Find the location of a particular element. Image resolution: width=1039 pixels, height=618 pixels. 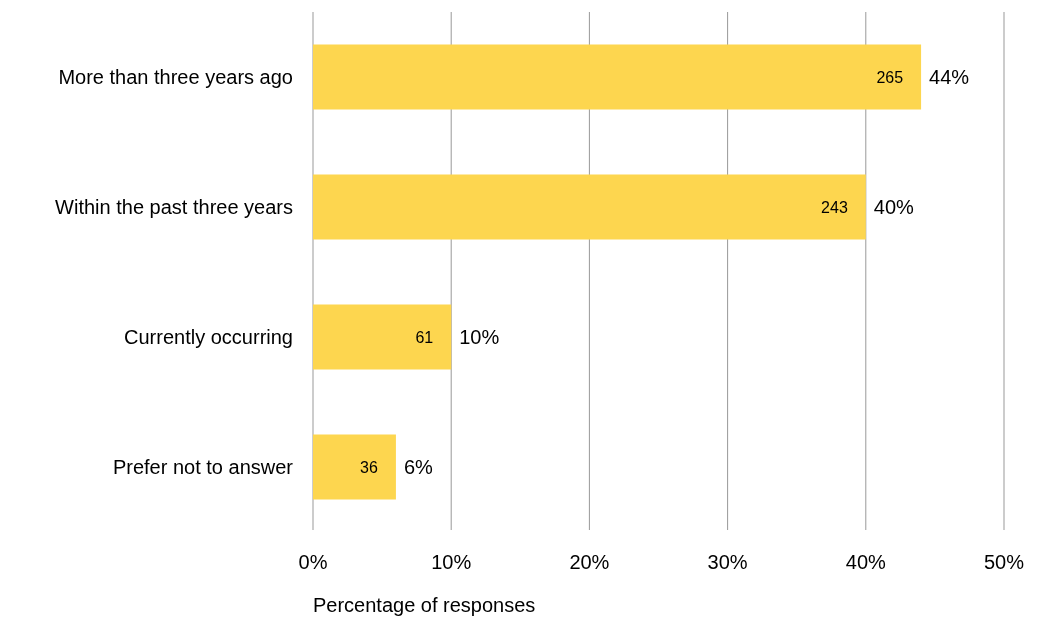

y-tick-label: Within the past three years is located at coordinates (174, 207).